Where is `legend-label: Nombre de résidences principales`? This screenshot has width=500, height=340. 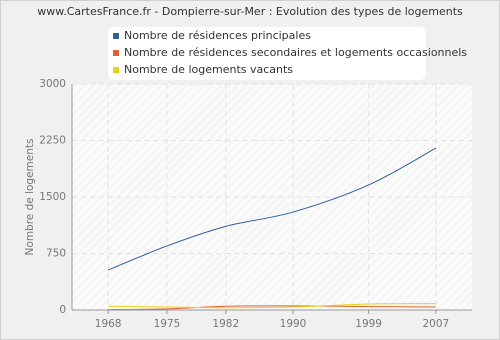
legend-label: Nombre de résidences principales is located at coordinates (217, 35).